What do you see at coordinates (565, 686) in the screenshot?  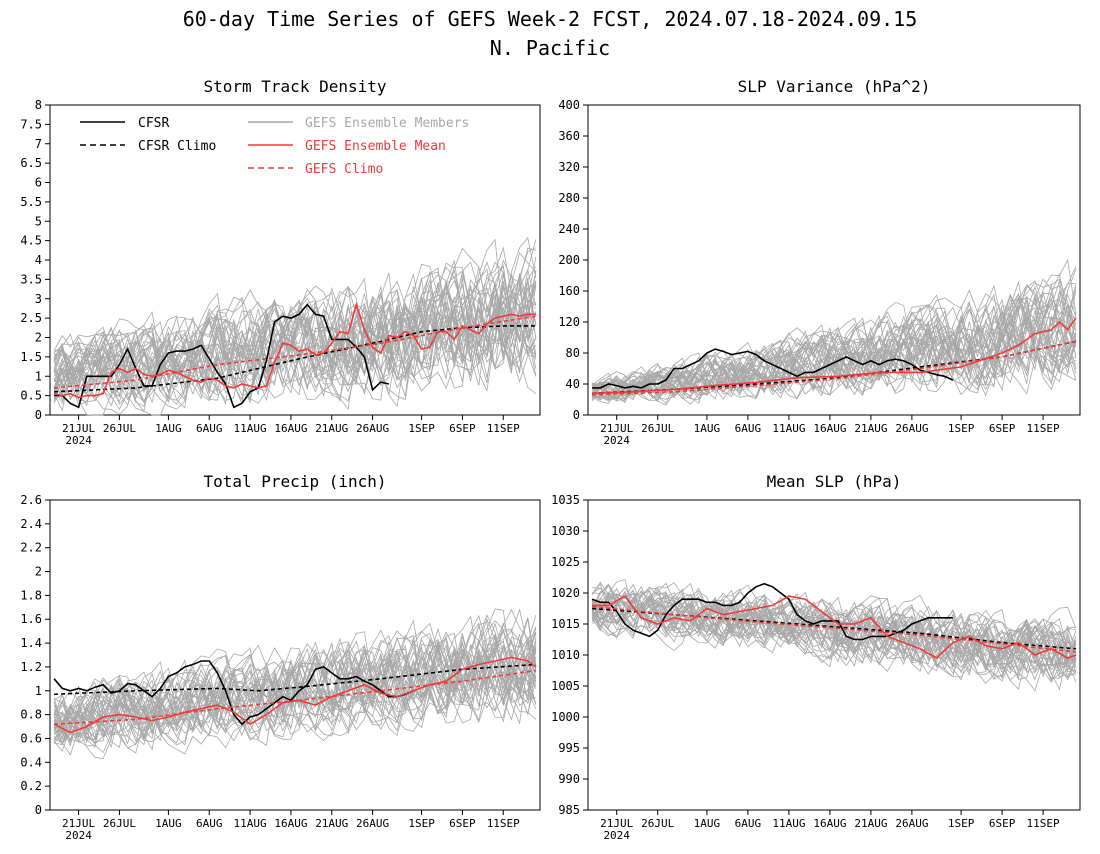 I see `y-tick-label: 1005` at bounding box center [565, 686].